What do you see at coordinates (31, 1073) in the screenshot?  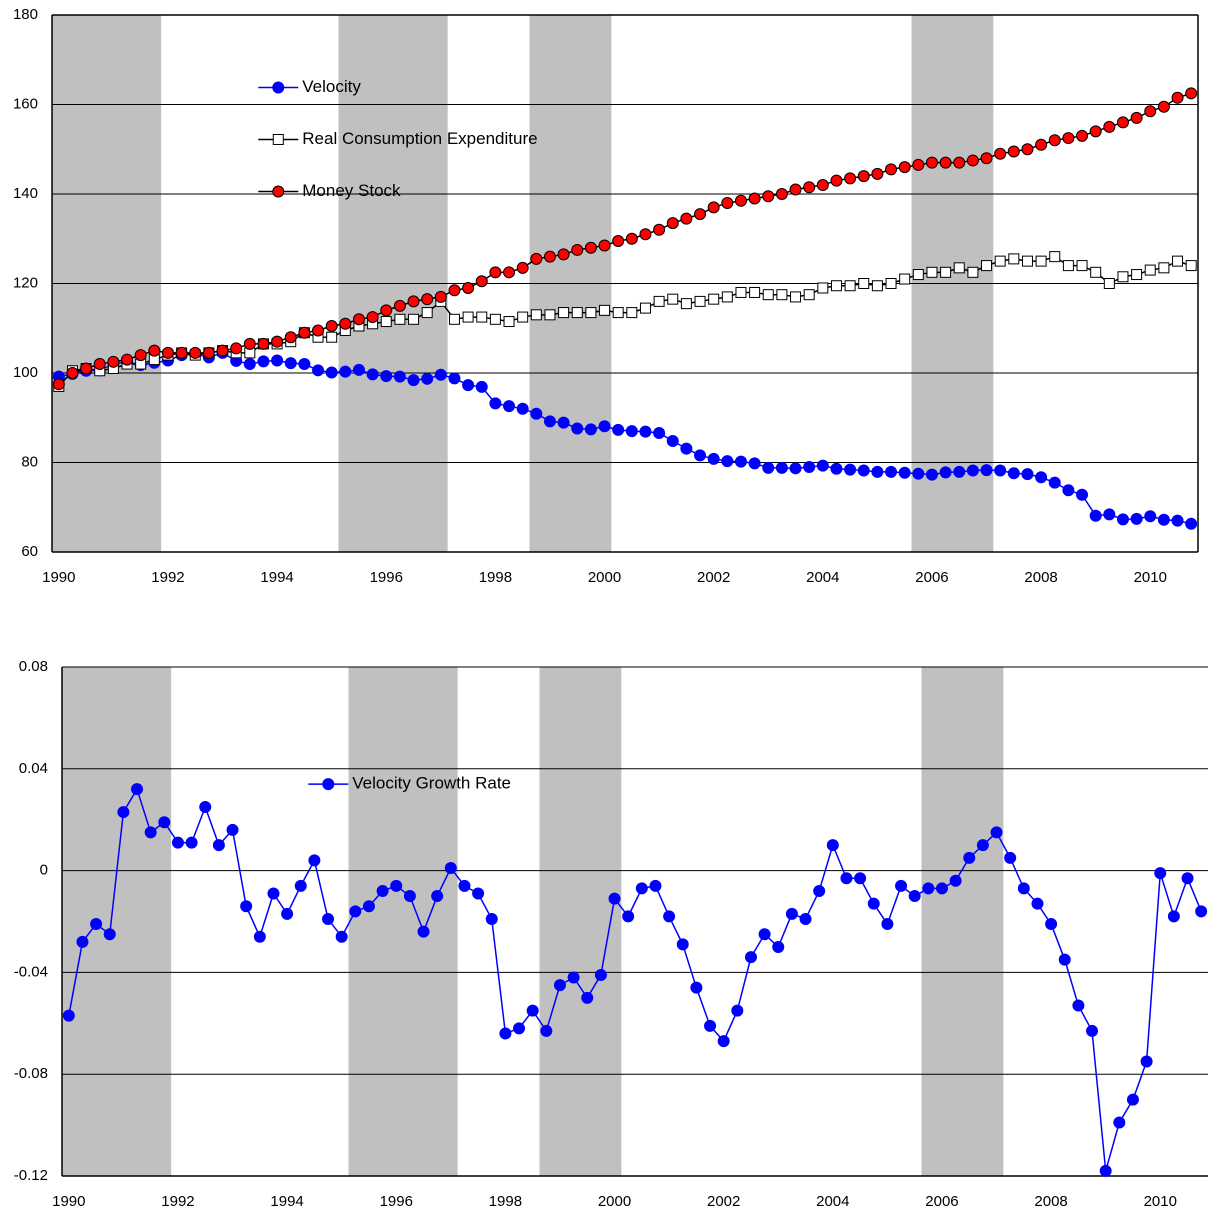 I see `y-tick-label: -0.08` at bounding box center [31, 1073].